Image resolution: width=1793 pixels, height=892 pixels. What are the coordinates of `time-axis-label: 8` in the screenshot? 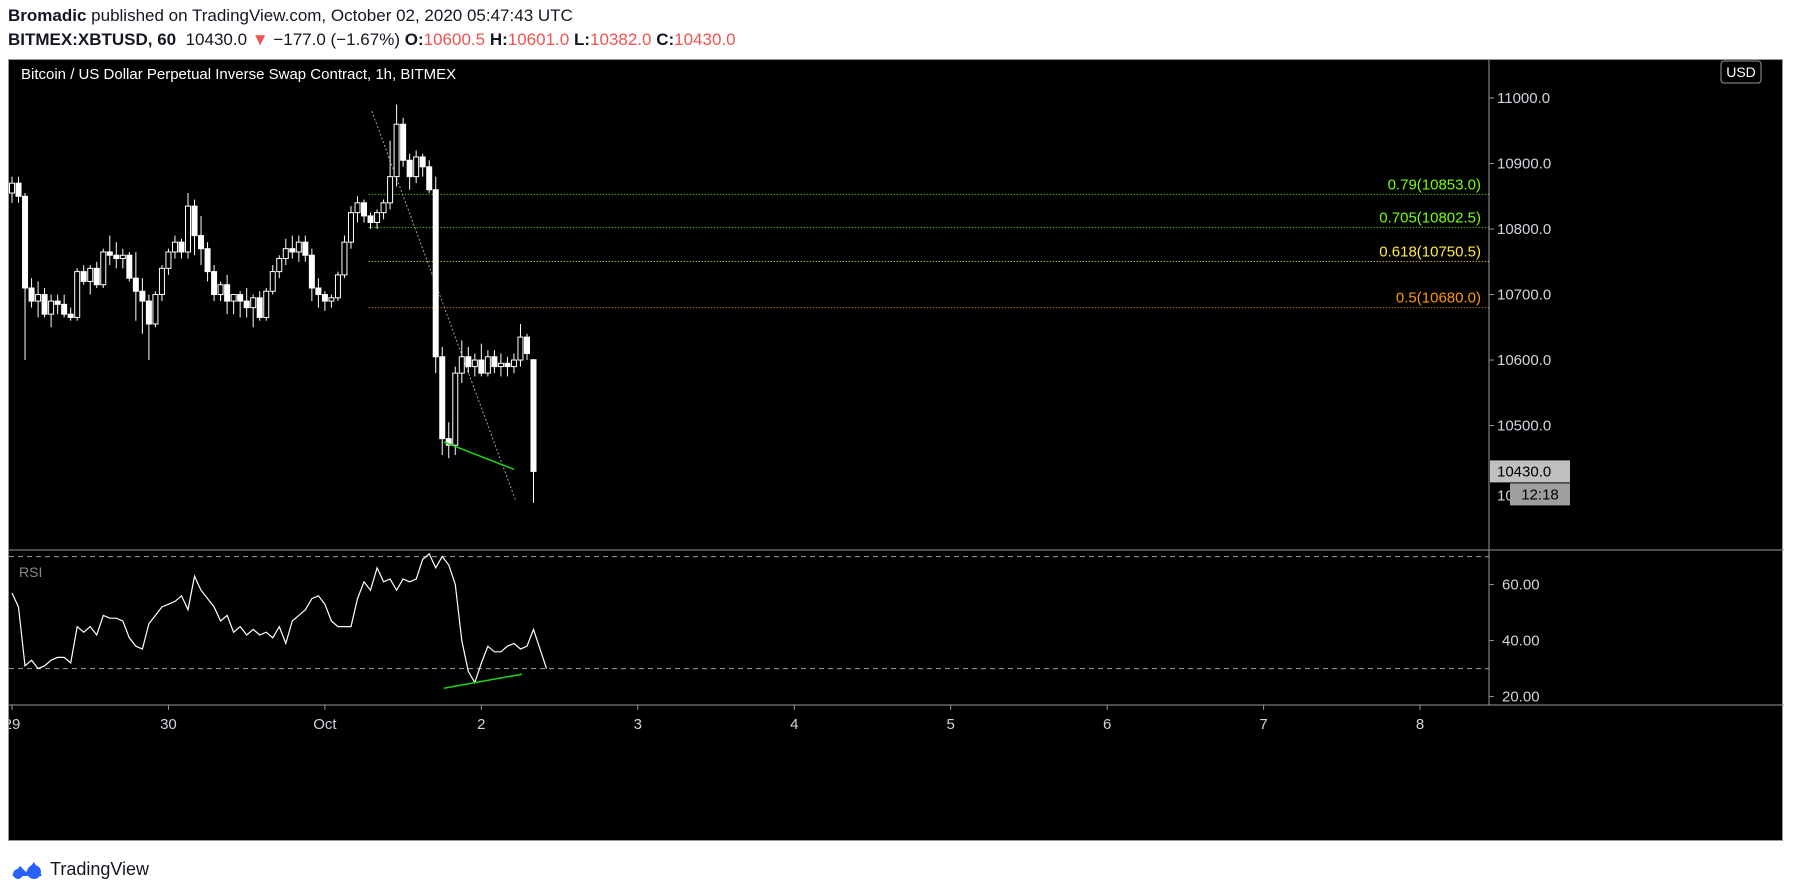 It's located at (1420, 724).